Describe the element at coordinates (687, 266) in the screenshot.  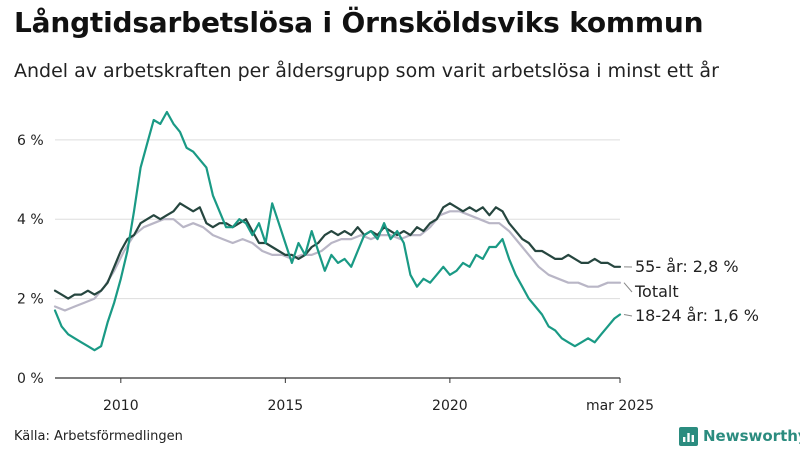
I see `series-end-label: 55- år: 2,8 %` at that location.